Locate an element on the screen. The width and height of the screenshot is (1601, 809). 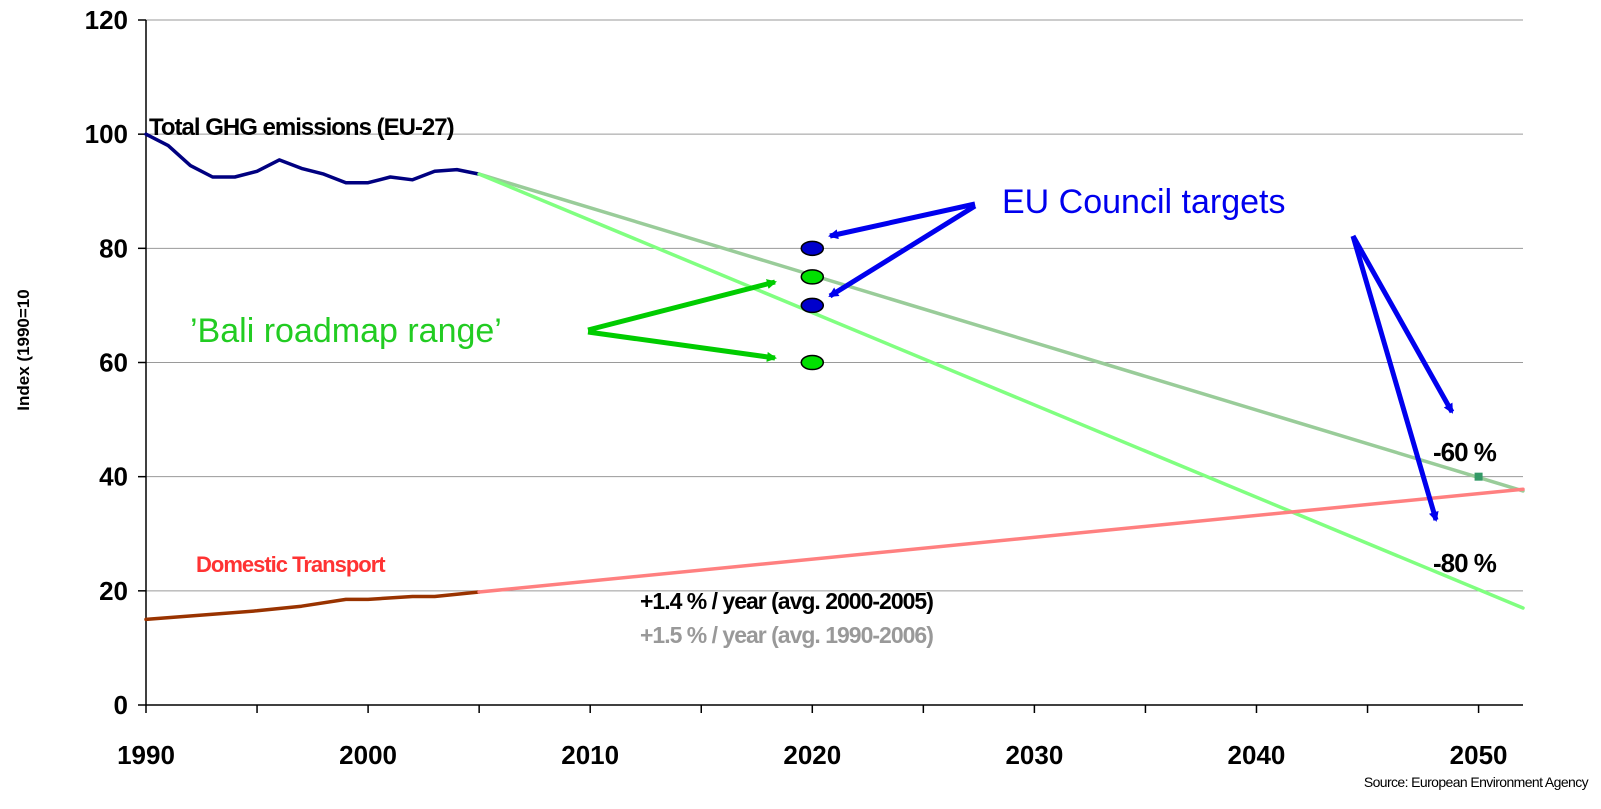
y-tick-label: 40 is located at coordinates (113, 477).